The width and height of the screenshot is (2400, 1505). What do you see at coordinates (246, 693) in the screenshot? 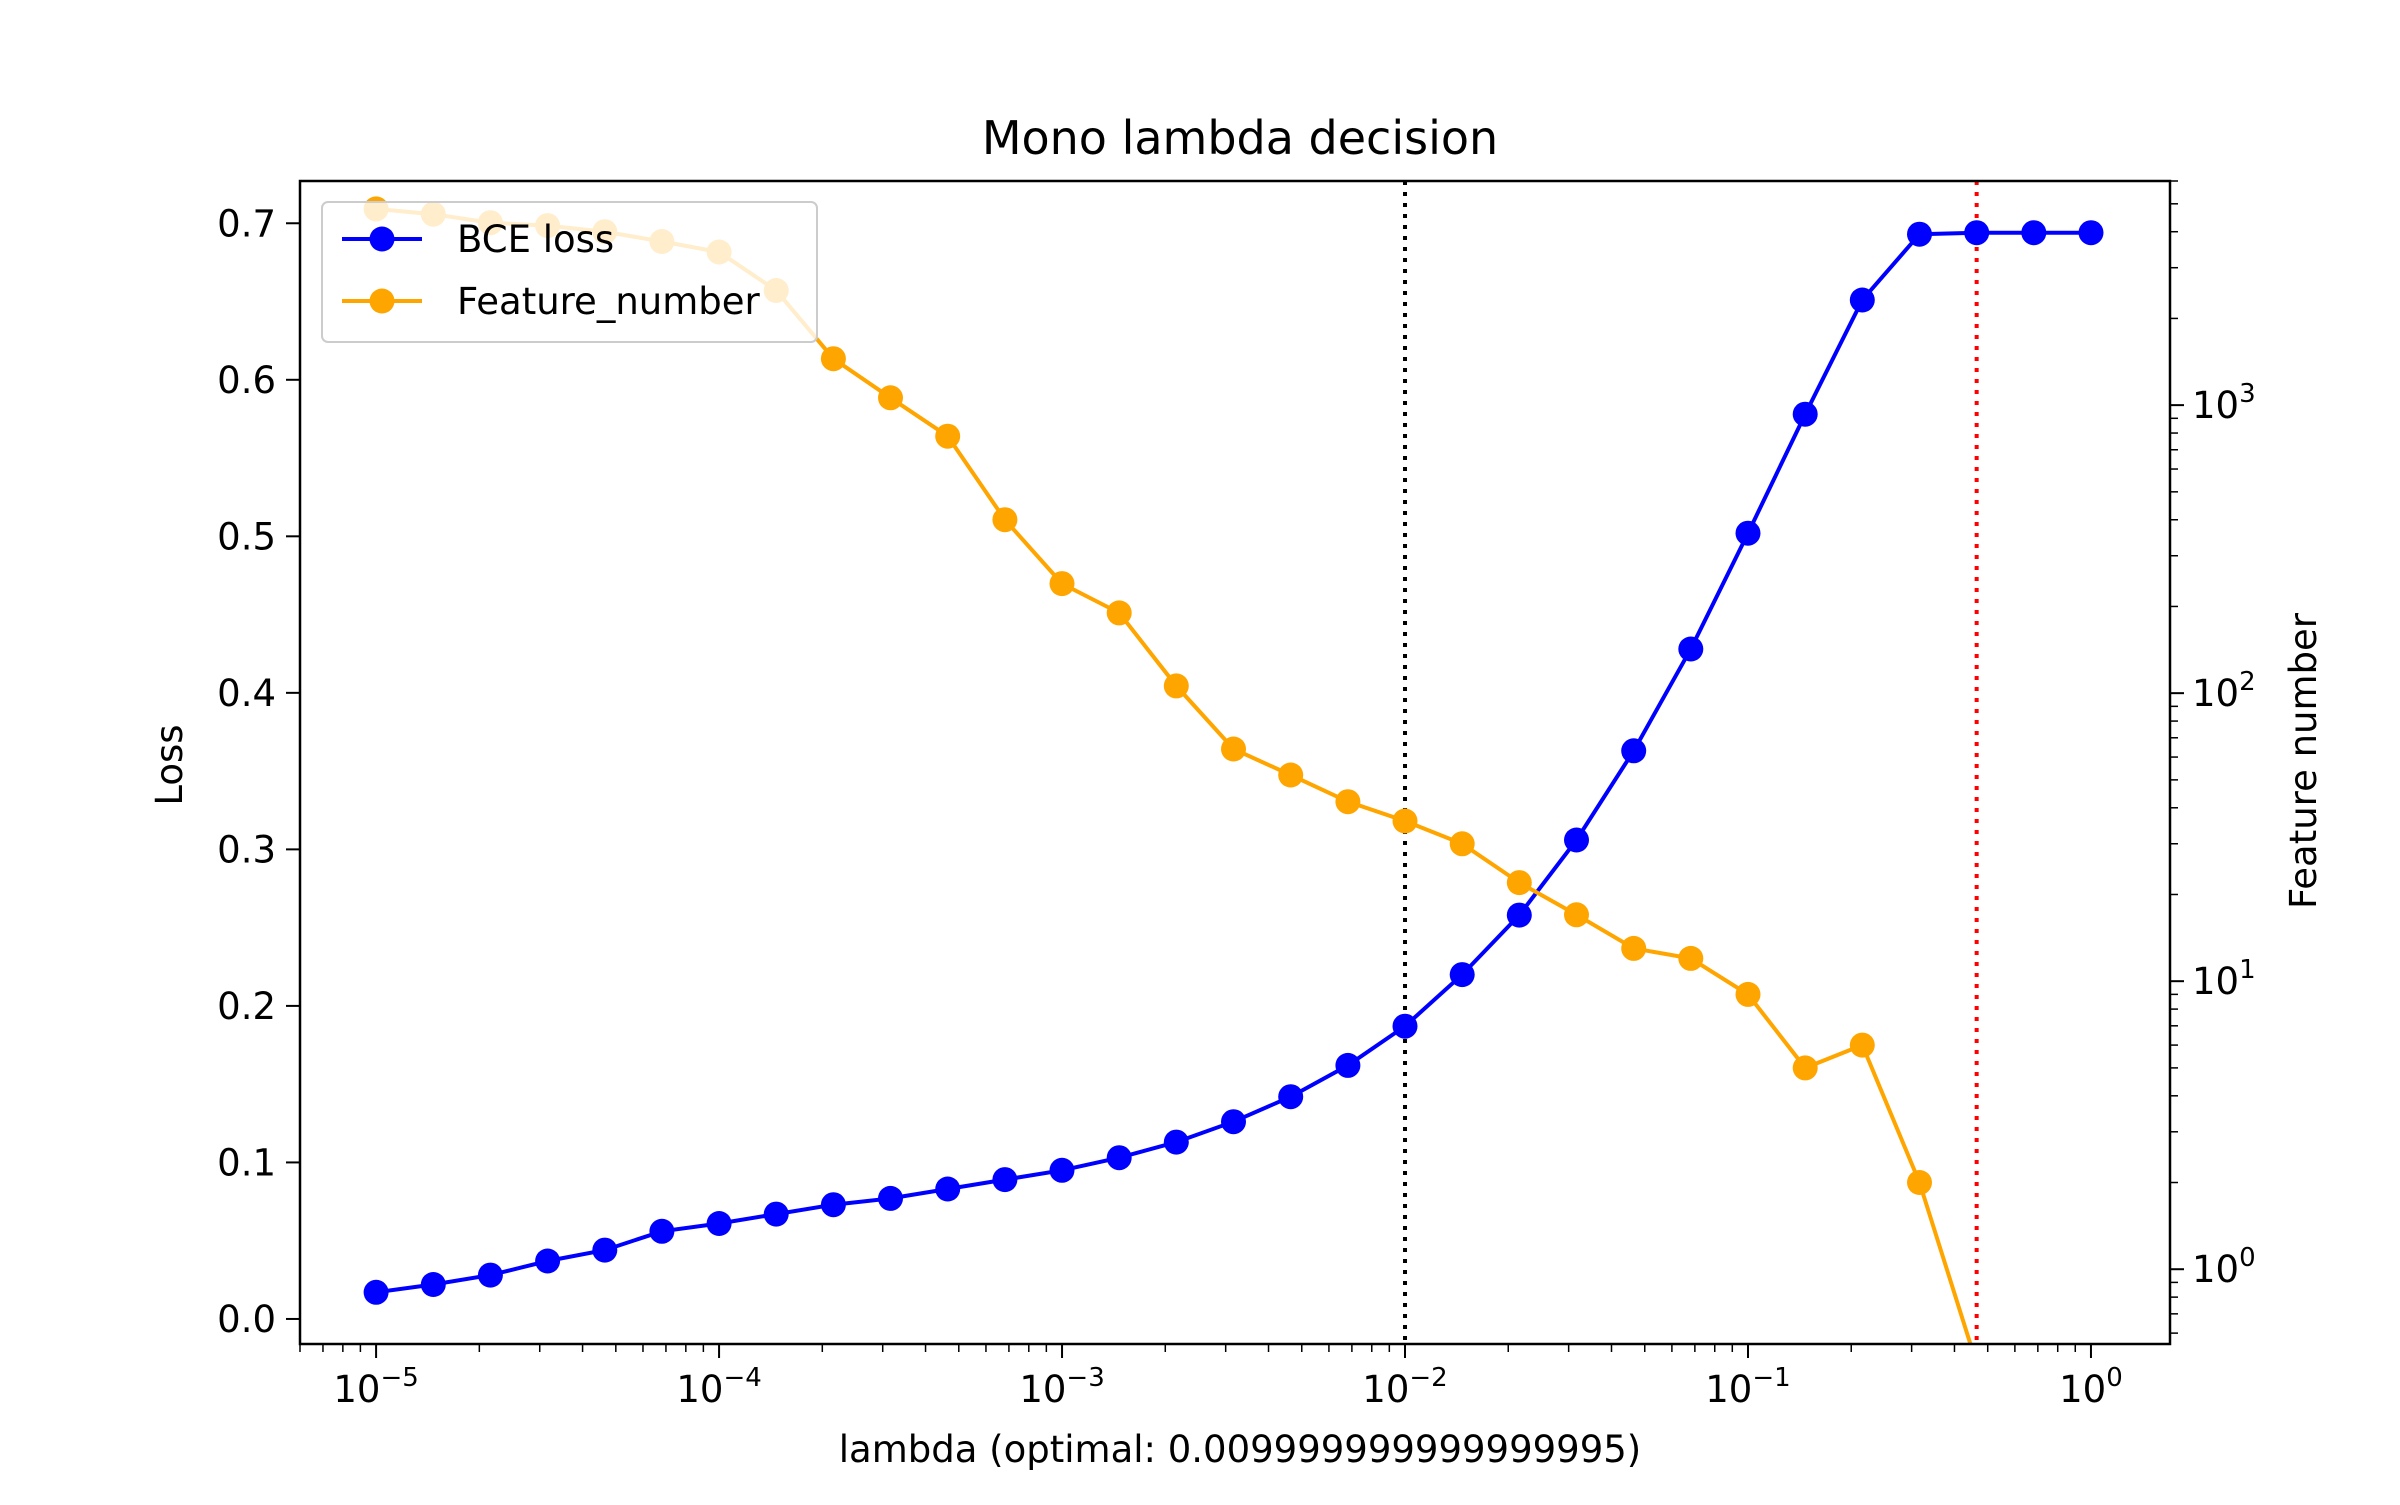
I see `y-left-tick-label: 0.4` at bounding box center [246, 693].